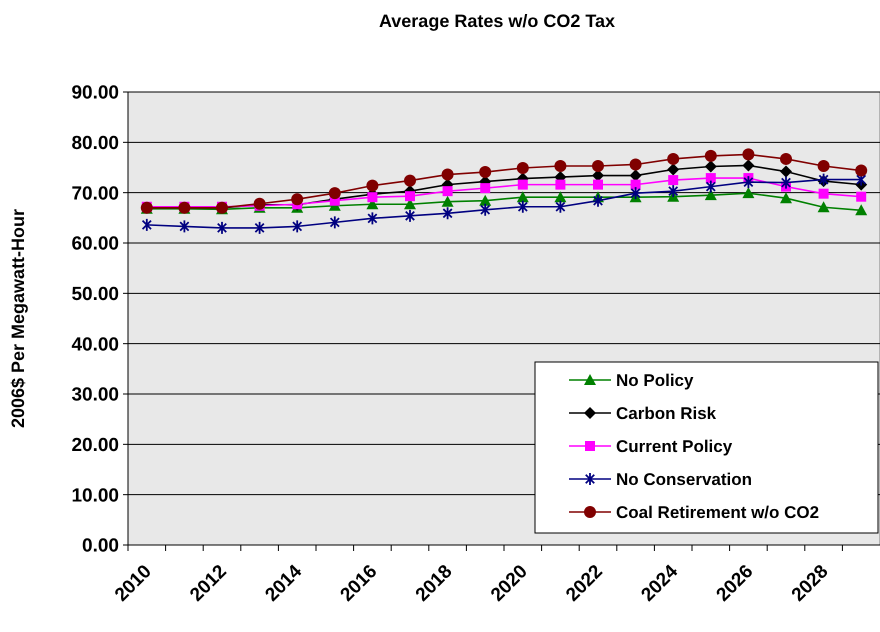 This screenshot has width=880, height=632. I want to click on chart-title: Average Rates w/o CO2 Tax, so click(497, 21).